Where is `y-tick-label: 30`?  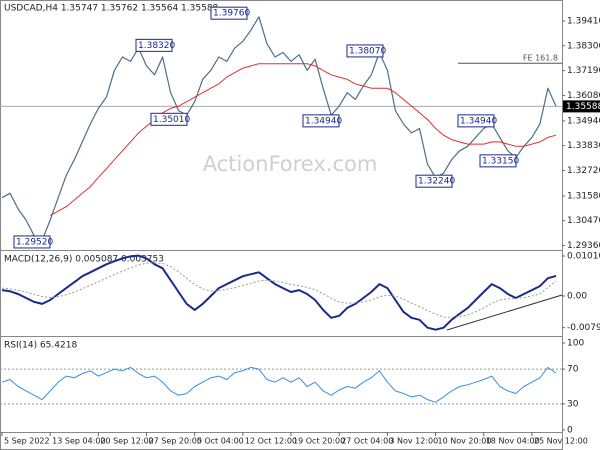
y-tick-label: 30 is located at coordinates (573, 404).